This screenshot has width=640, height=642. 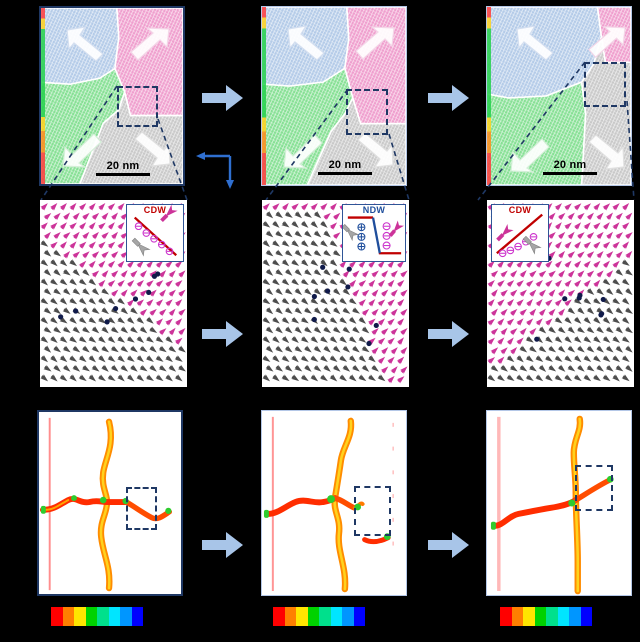 What do you see at coordinates (113, 293) in the screenshot?
I see `vector-field-panel-1: CDW` at bounding box center [113, 293].